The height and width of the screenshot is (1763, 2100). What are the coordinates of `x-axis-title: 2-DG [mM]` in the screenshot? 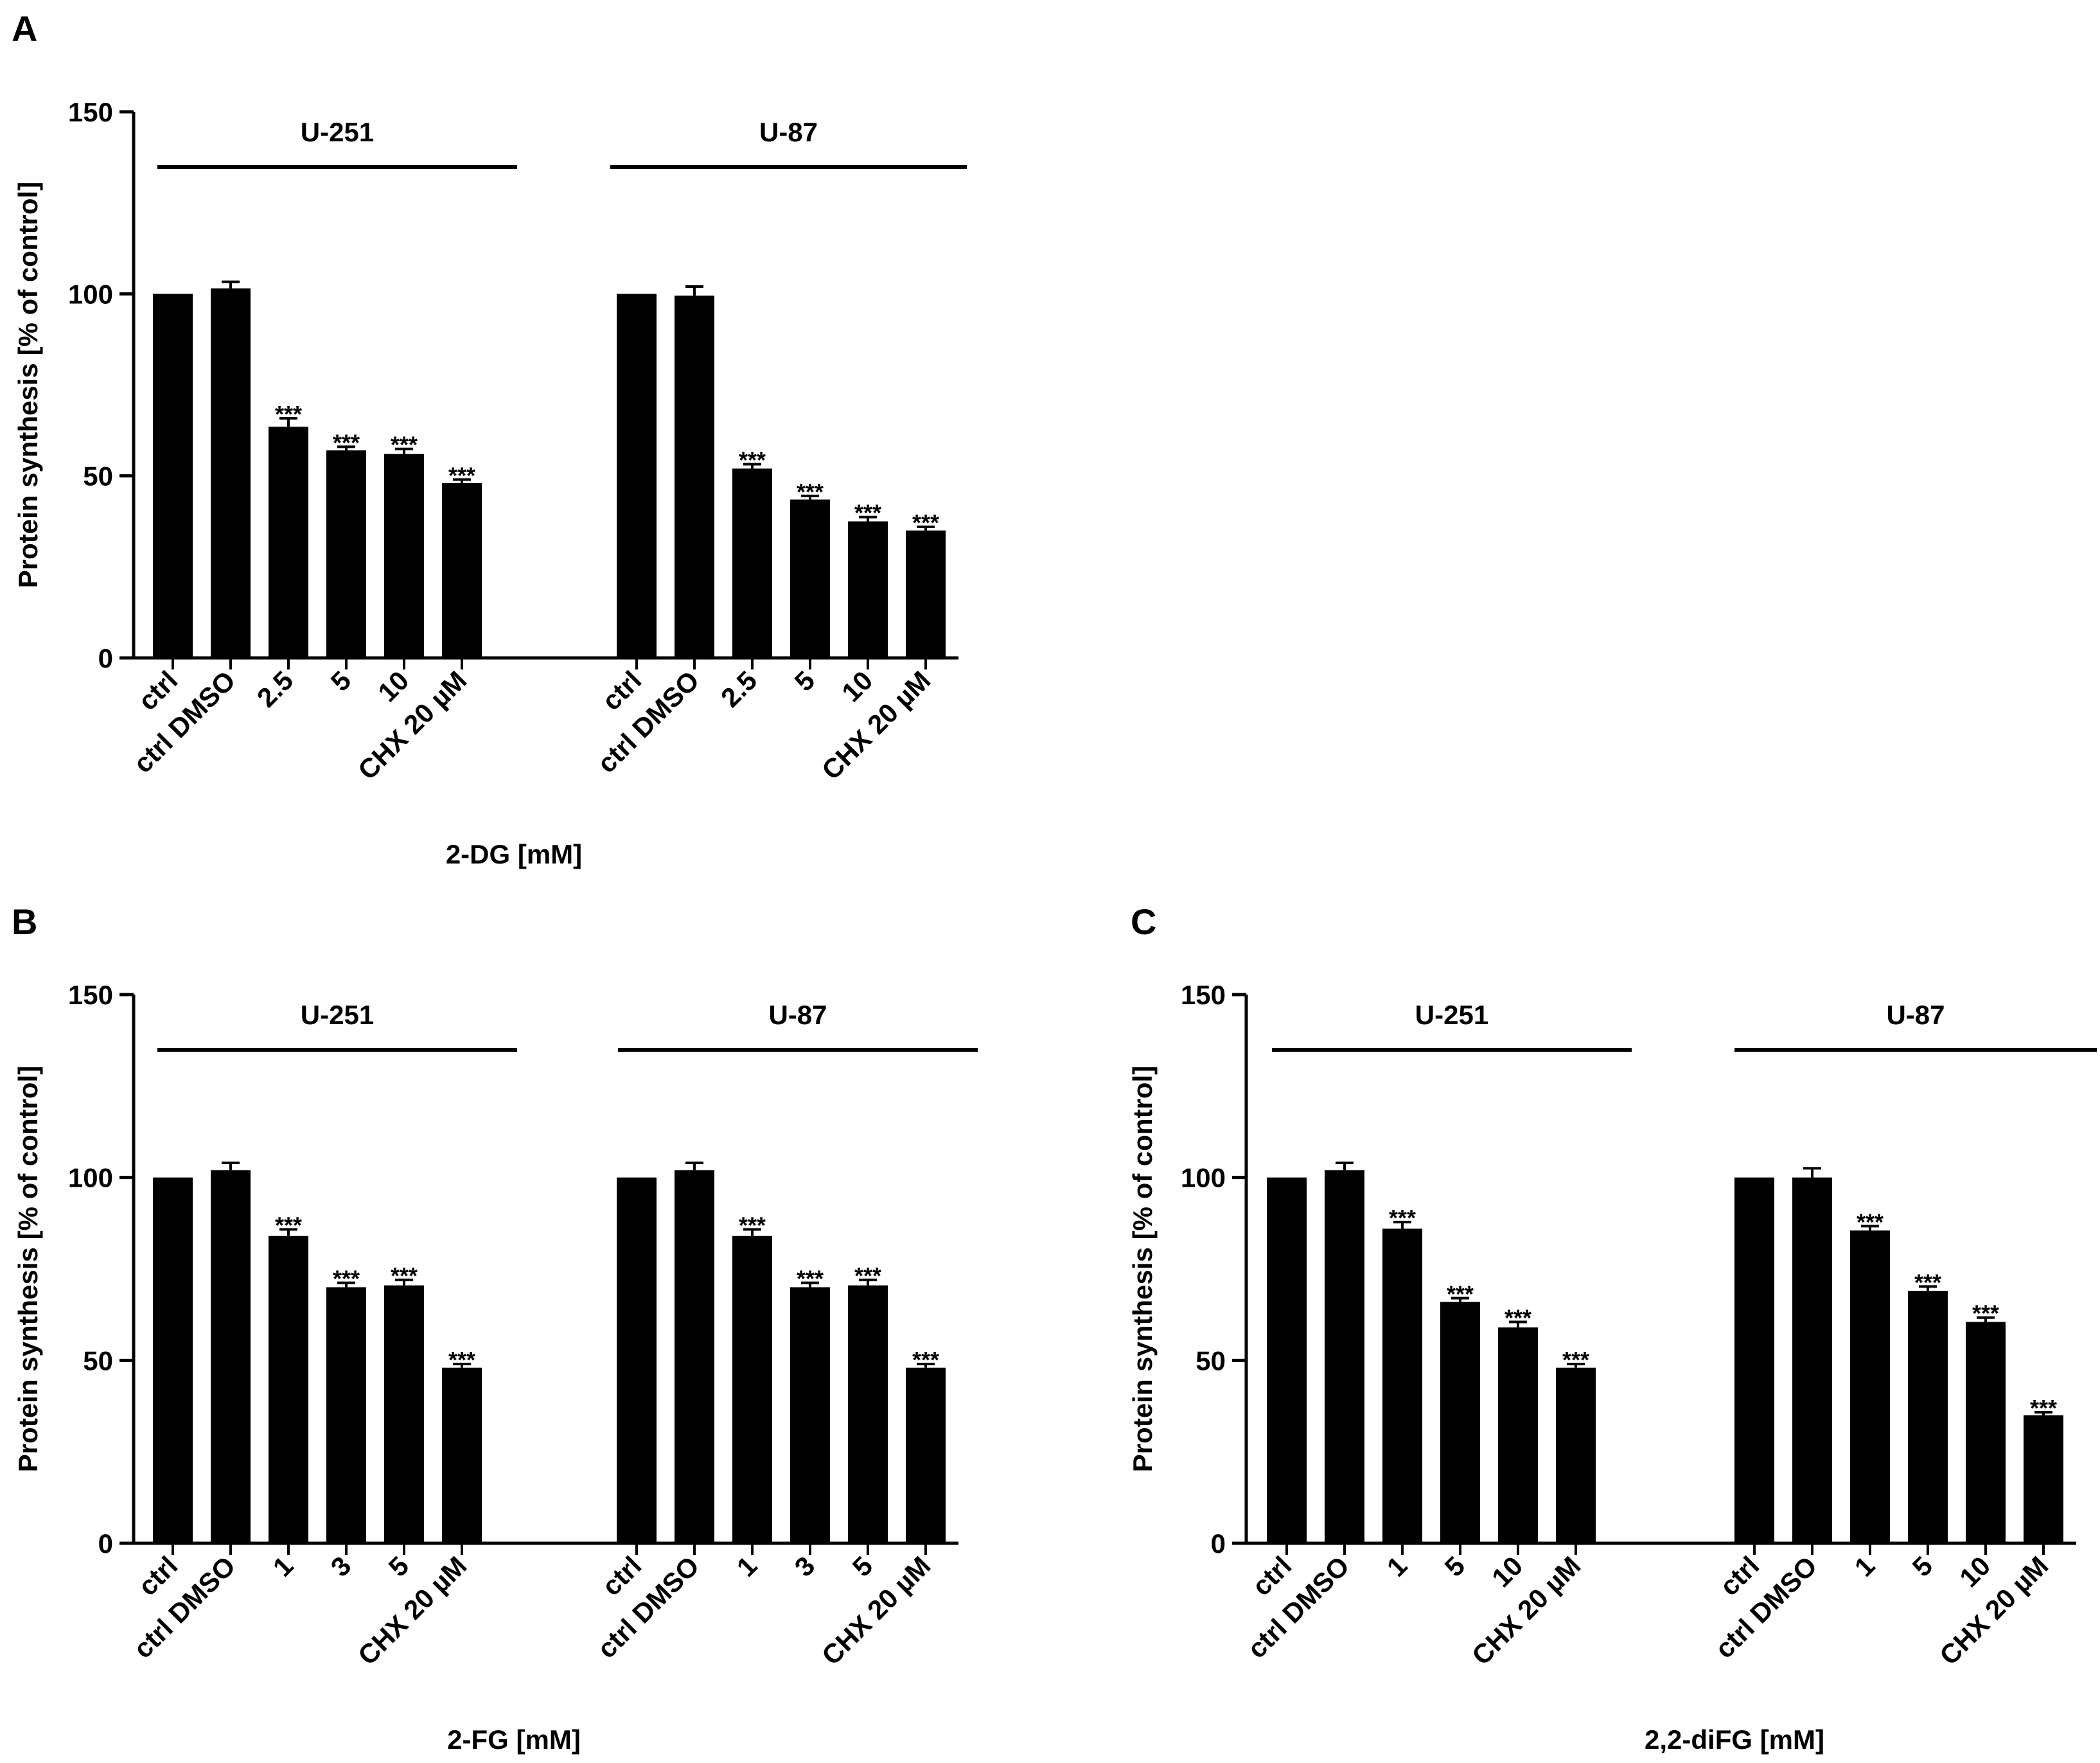 It's located at (514, 854).